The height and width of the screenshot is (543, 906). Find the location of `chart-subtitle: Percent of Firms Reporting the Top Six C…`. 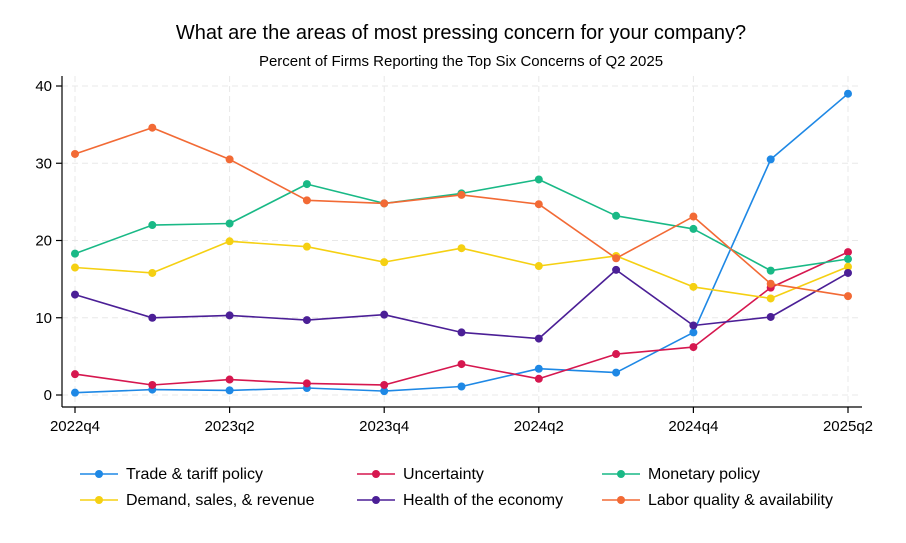

chart-subtitle: Percent of Firms Reporting the Top Six C… is located at coordinates (461, 61).